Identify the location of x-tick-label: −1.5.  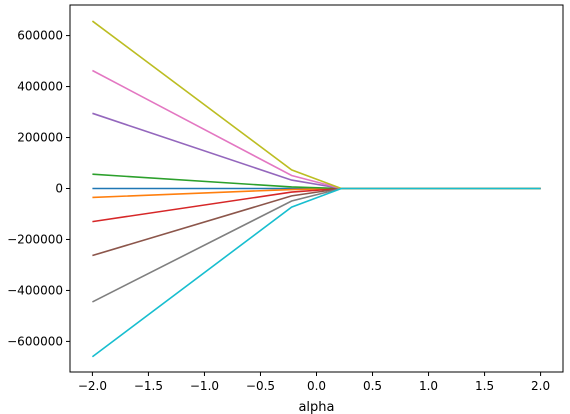
(148, 386).